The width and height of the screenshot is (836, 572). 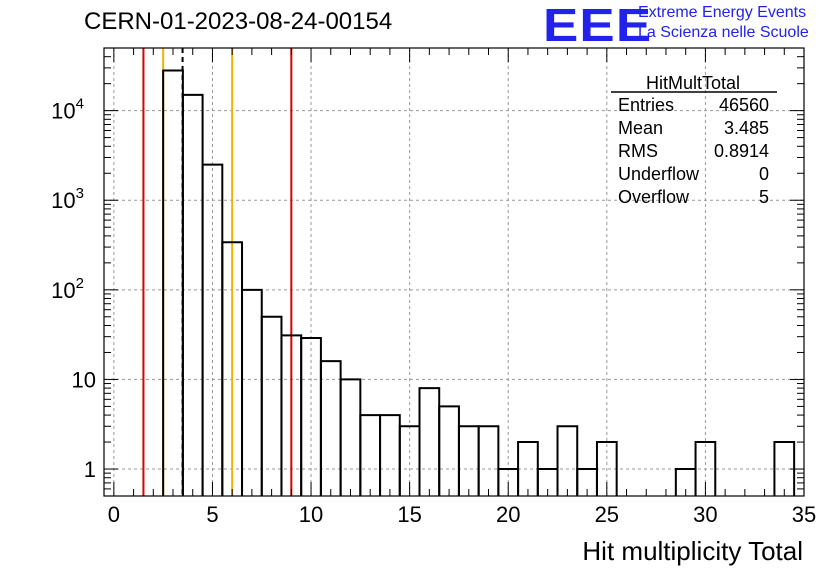 What do you see at coordinates (84, 379) in the screenshot?
I see `y-tick-label: 10` at bounding box center [84, 379].